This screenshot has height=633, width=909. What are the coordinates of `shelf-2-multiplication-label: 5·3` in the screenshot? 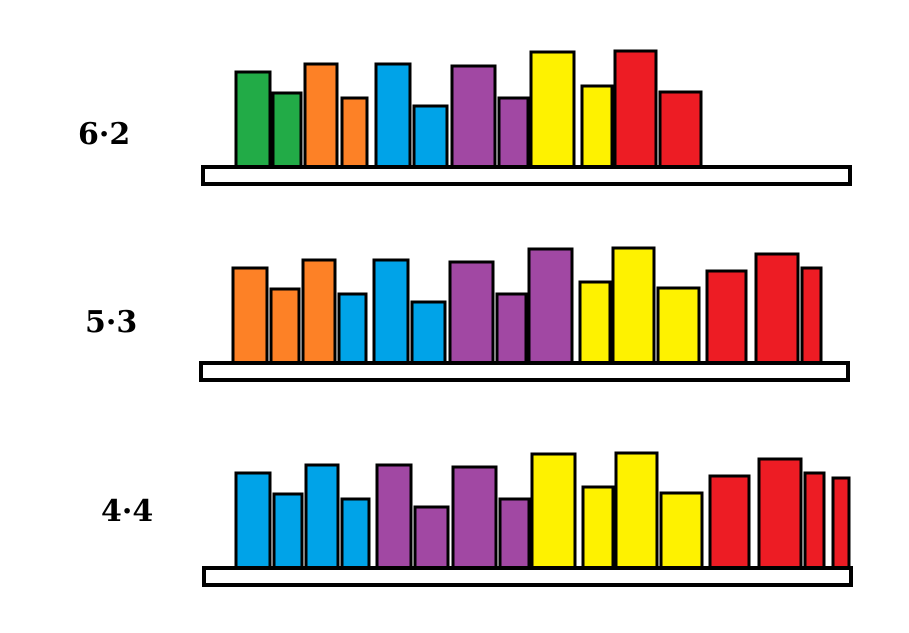 It's located at (111, 322).